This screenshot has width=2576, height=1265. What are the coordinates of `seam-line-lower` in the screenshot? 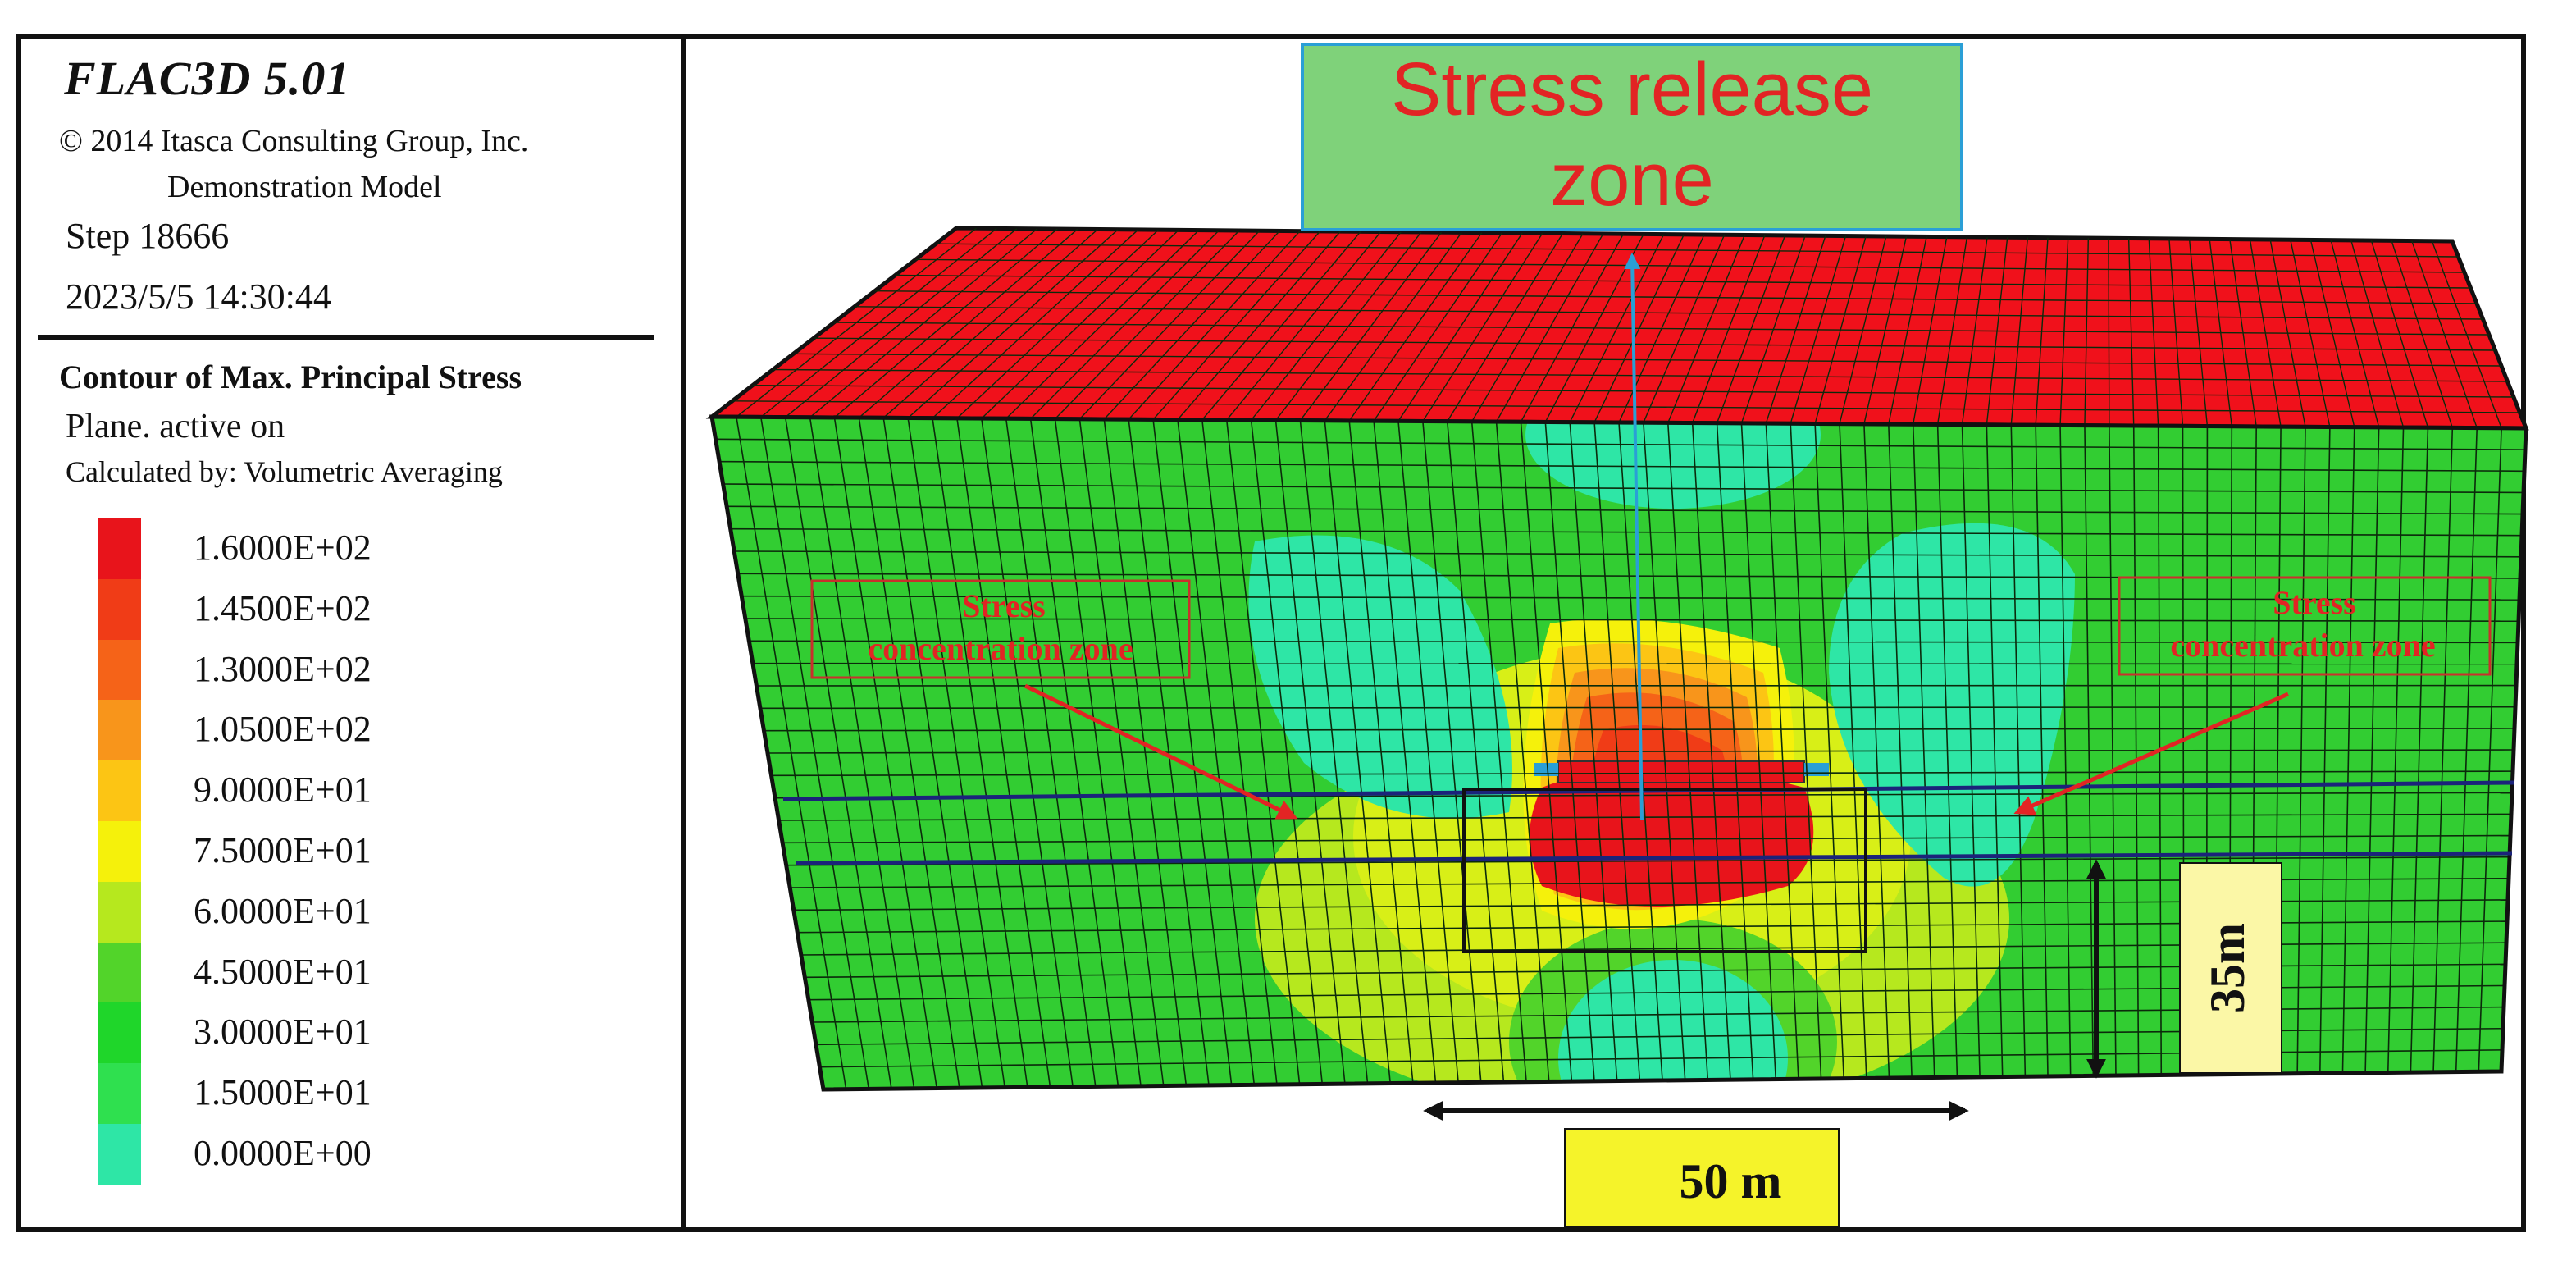 It's located at (1654, 858).